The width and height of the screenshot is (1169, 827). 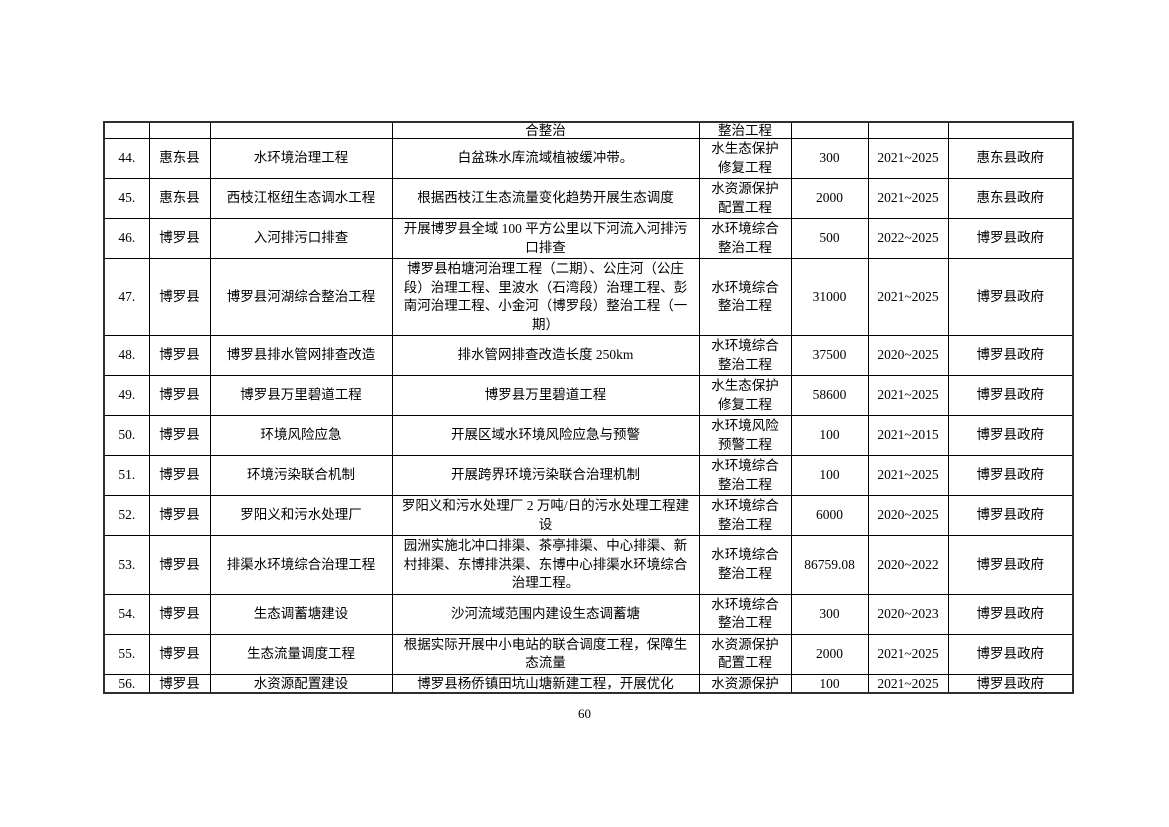 What do you see at coordinates (179, 130) in the screenshot?
I see `county-cell` at bounding box center [179, 130].